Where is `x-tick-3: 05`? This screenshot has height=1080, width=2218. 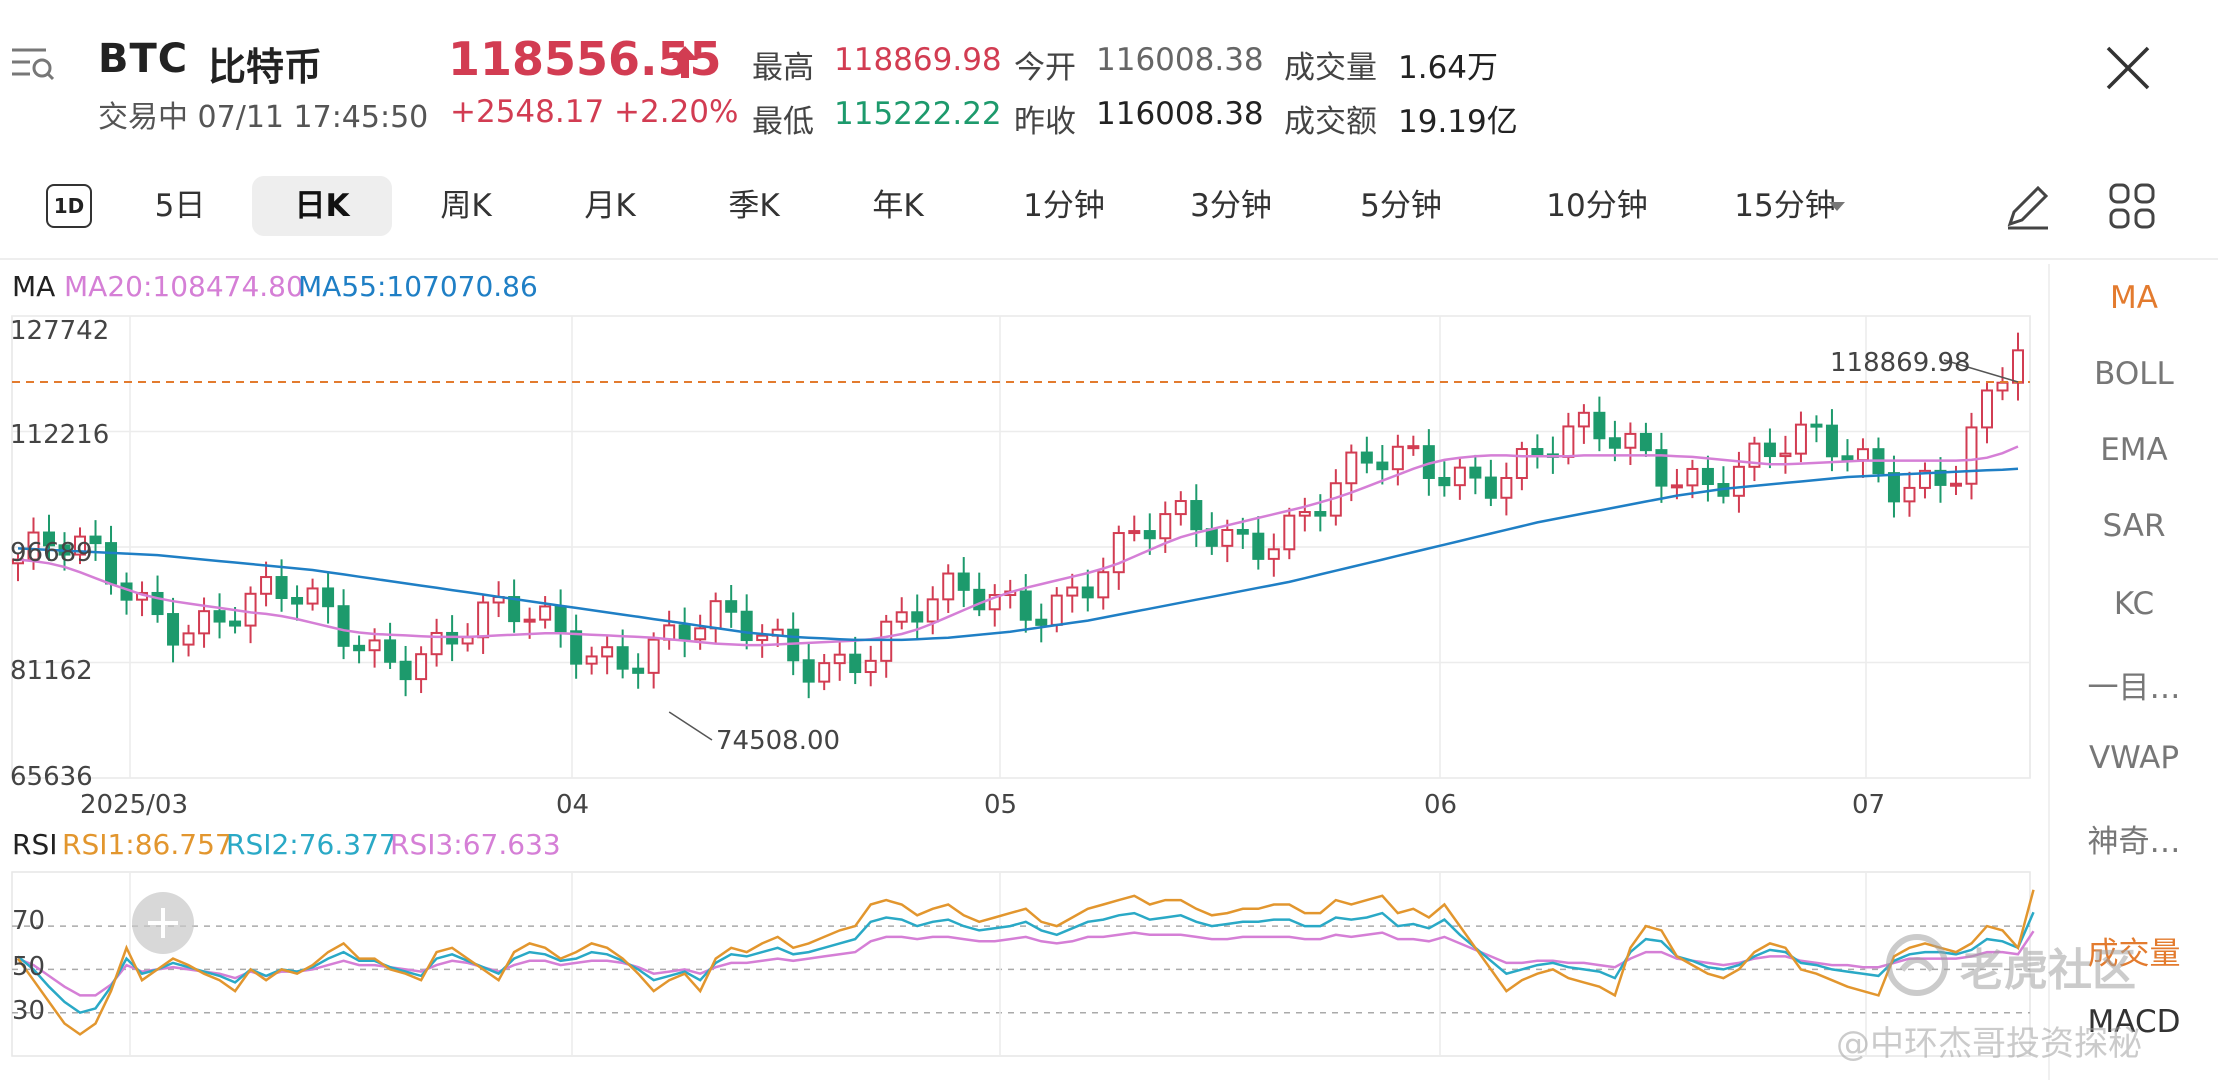 x-tick-3: 05 is located at coordinates (1001, 805).